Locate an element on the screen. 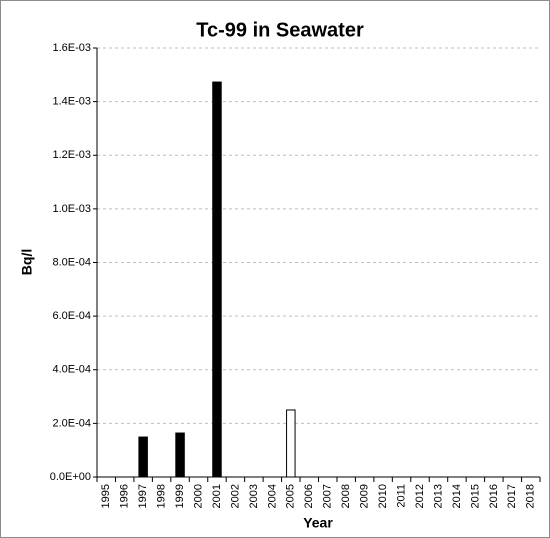 This screenshot has width=550, height=538. x-tick-label: 1996 is located at coordinates (125, 496).